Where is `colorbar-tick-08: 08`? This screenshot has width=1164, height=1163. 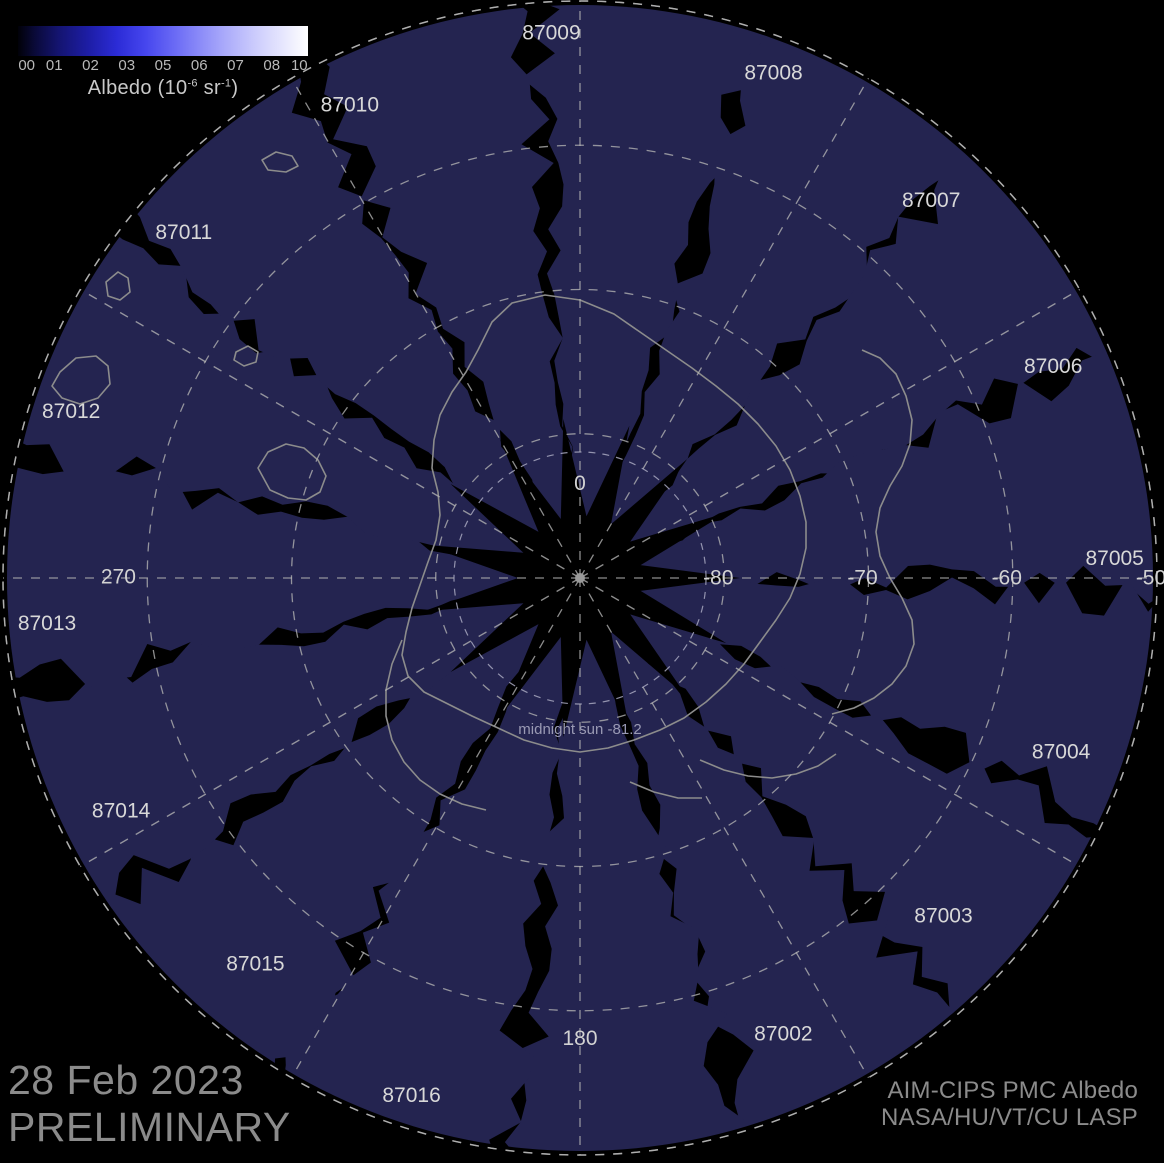
colorbar-tick-08: 08 is located at coordinates (272, 65).